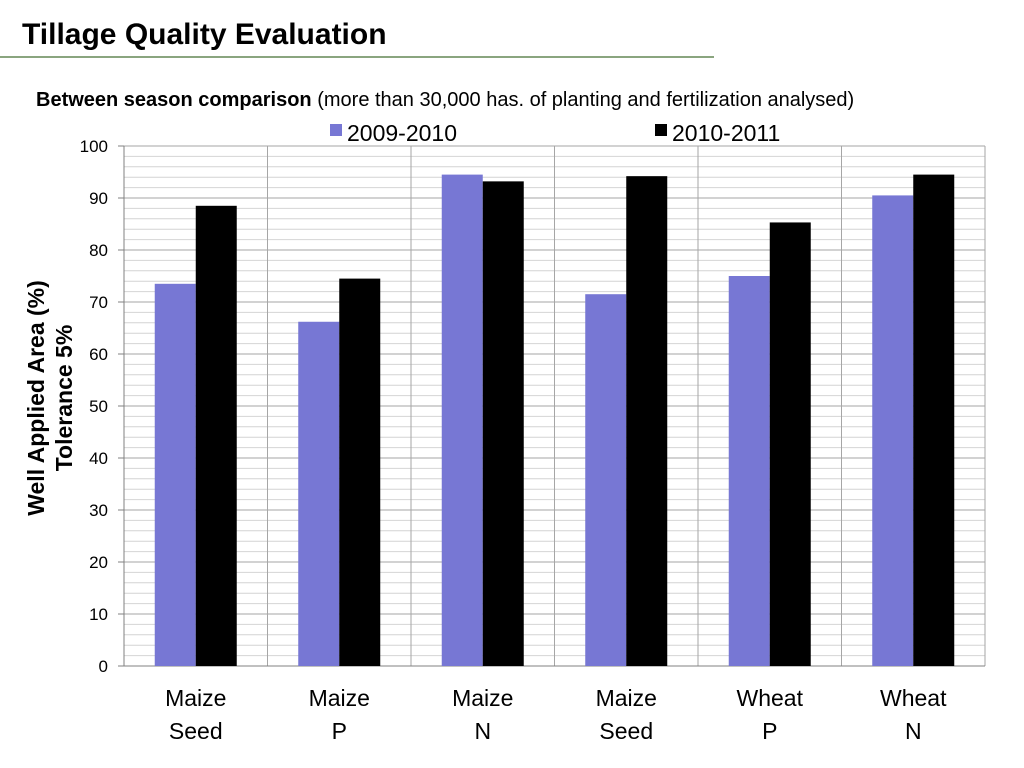  I want to click on y-tick-label: 100, so click(94, 146).